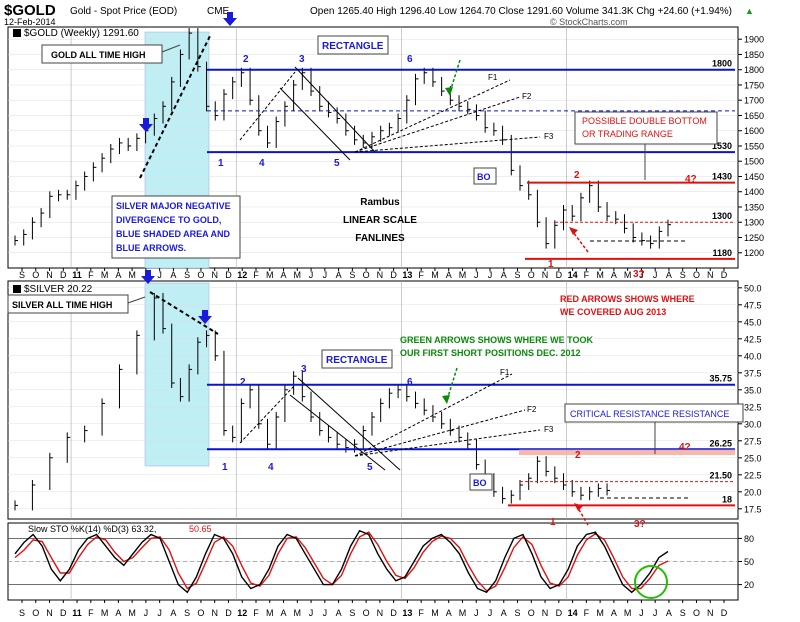 The width and height of the screenshot is (800, 622). What do you see at coordinates (754, 55) in the screenshot?
I see `gold-y-tick-label: 1850` at bounding box center [754, 55].